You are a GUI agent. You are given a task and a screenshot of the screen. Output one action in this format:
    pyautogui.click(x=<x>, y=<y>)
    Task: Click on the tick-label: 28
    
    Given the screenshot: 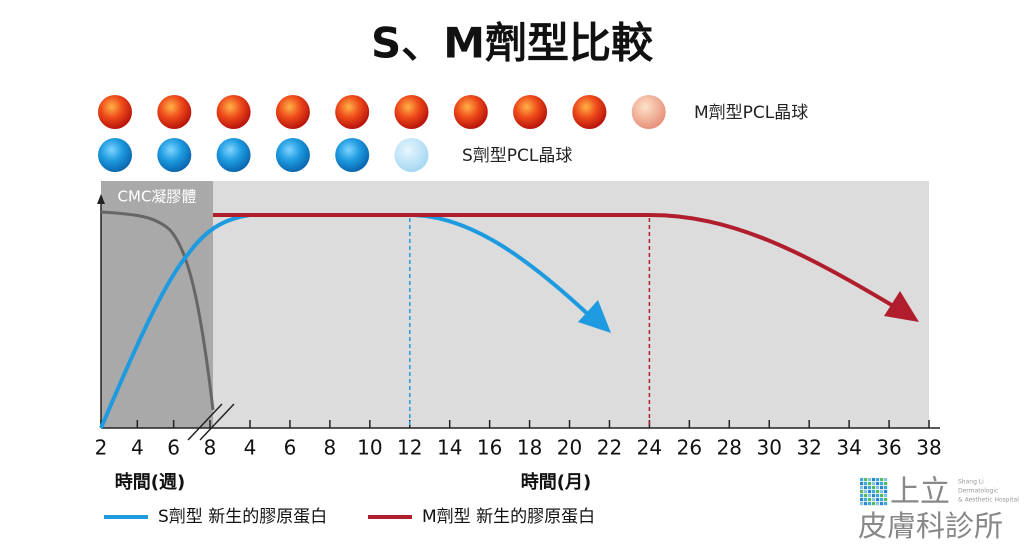 What is the action you would take?
    pyautogui.click(x=729, y=448)
    